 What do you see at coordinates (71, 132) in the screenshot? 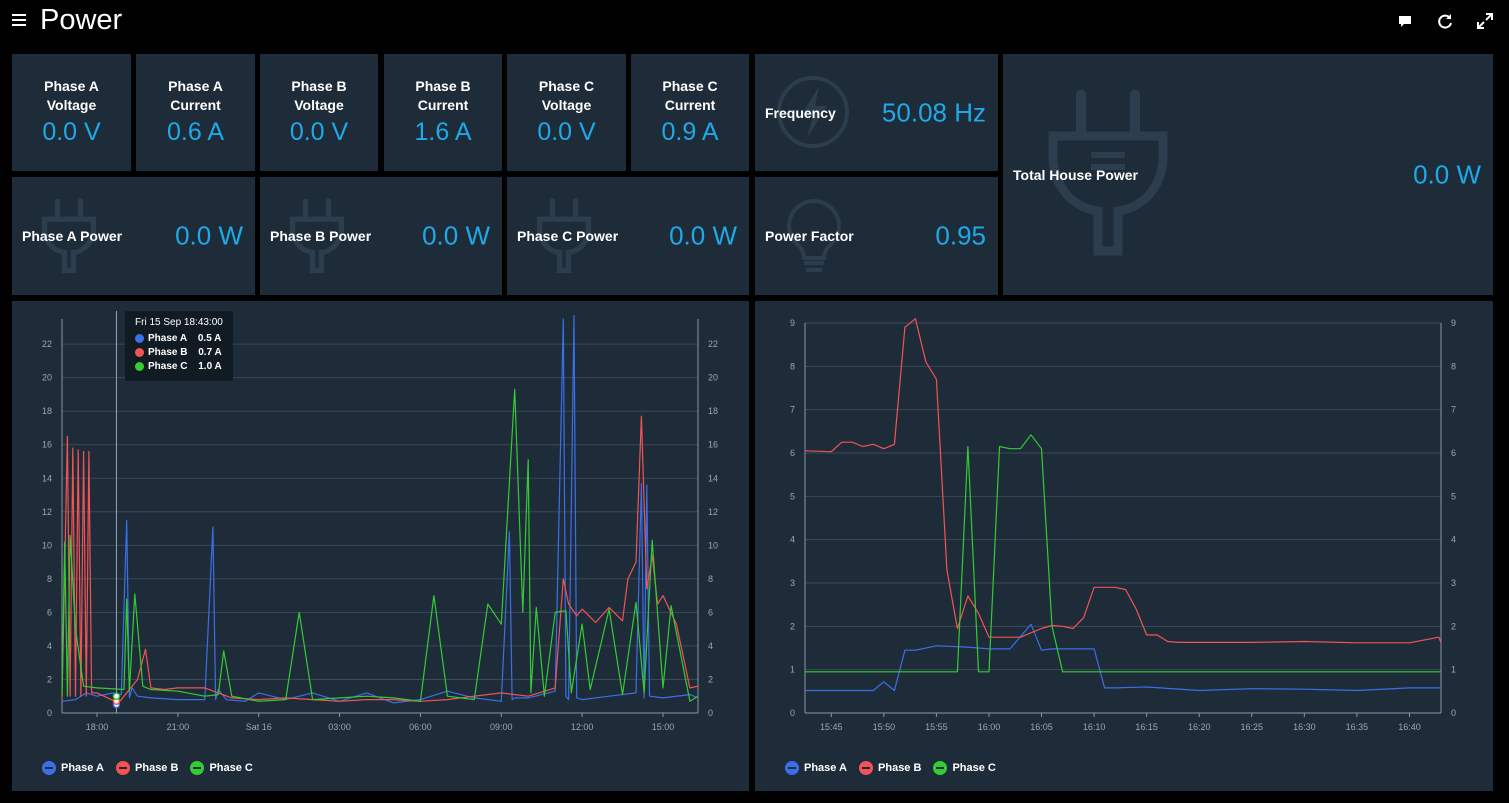
I see `tile-value: 0.0 V` at bounding box center [71, 132].